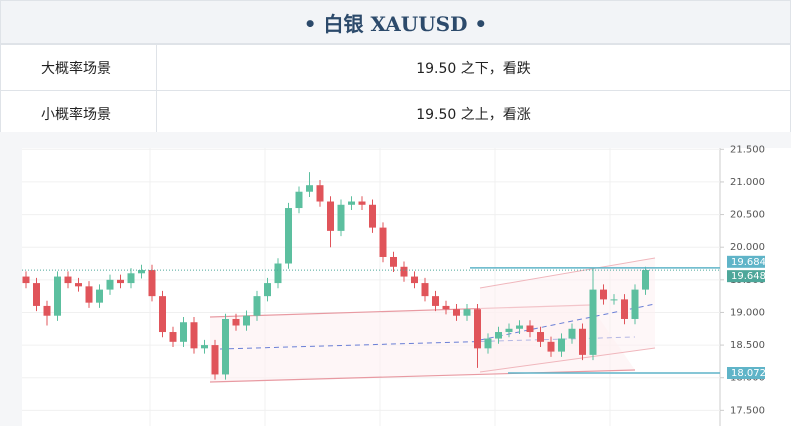 The width and height of the screenshot is (791, 430). I want to click on cell: 小概率场景, so click(78, 113).